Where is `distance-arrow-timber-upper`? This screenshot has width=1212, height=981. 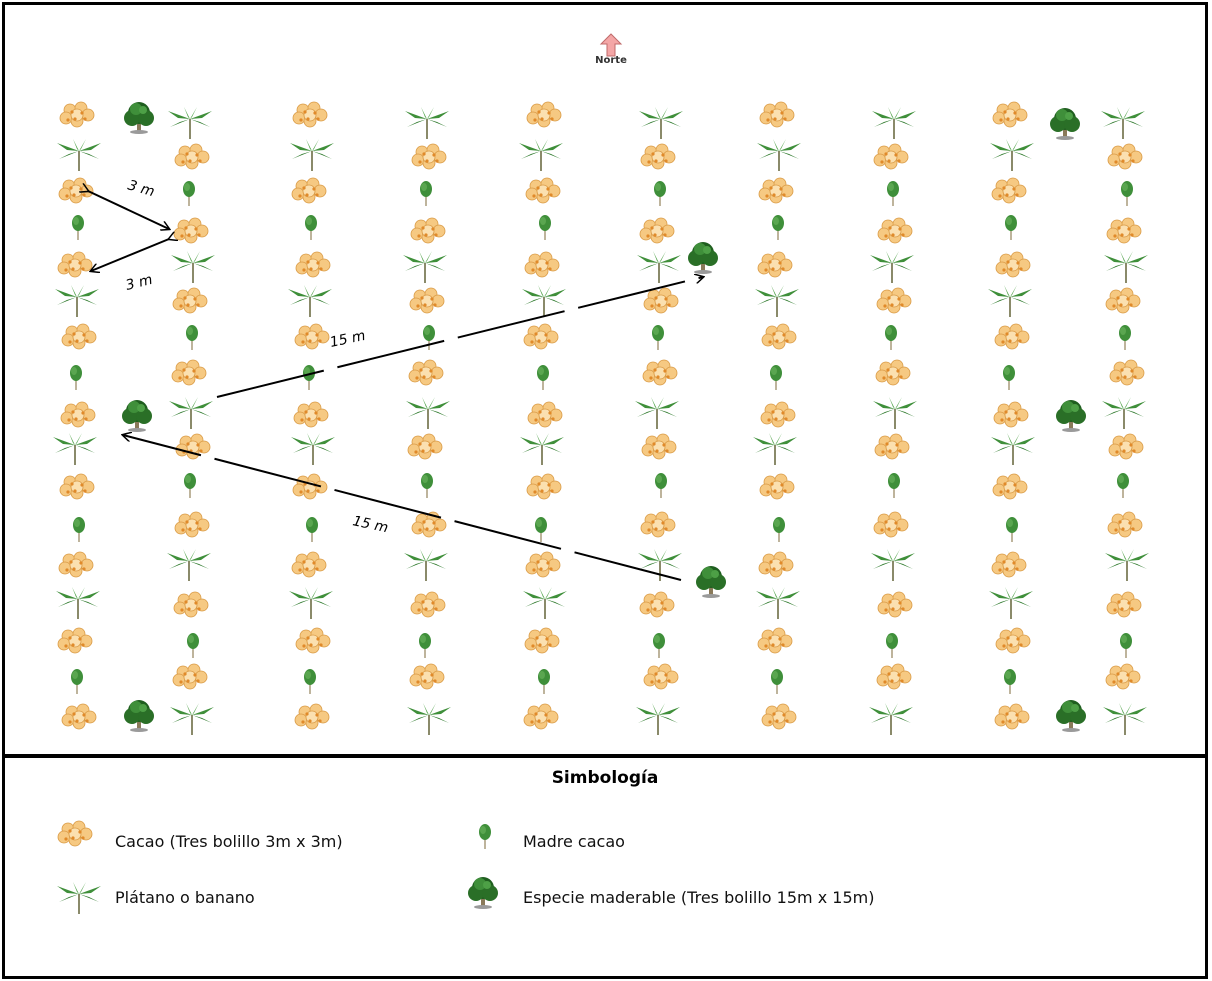 distance-arrow-timber-upper is located at coordinates (459, 337).